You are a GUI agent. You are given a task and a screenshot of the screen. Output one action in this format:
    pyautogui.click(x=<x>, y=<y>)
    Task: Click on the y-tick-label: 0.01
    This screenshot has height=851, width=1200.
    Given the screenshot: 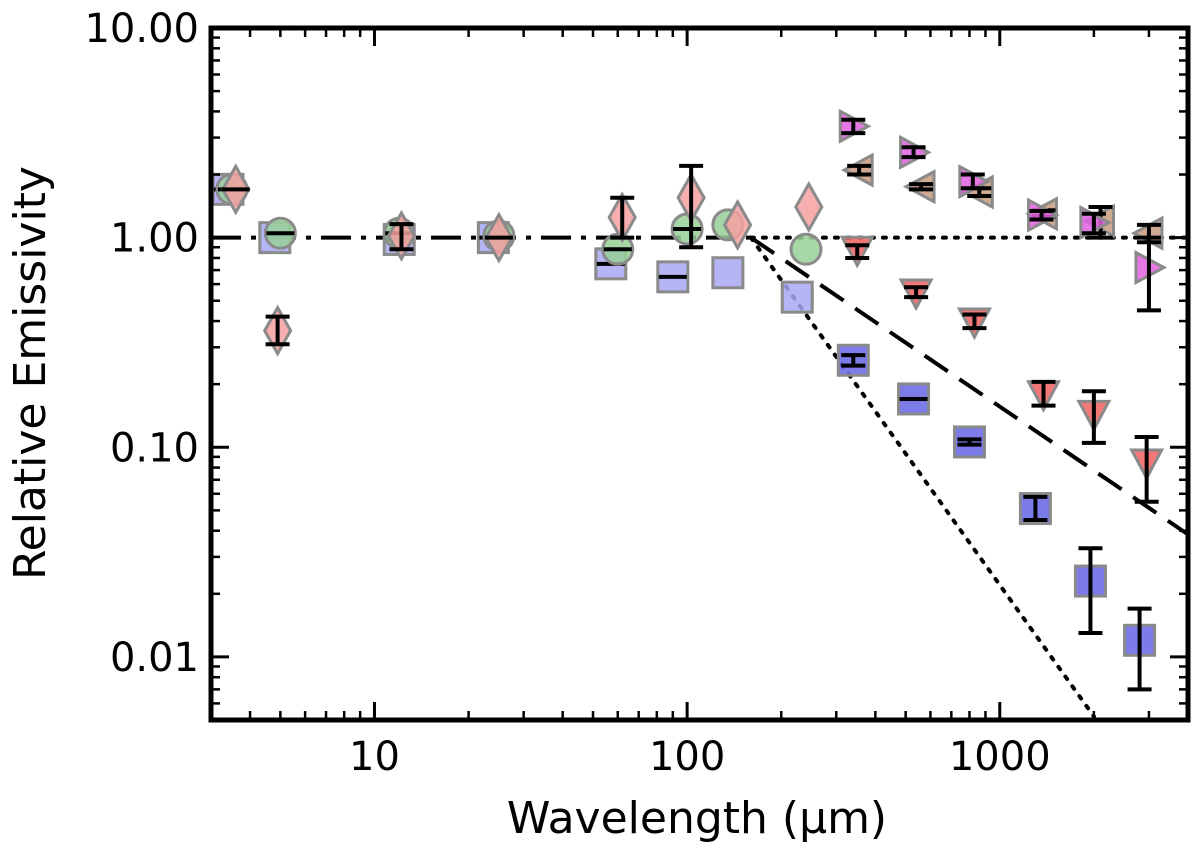 What is the action you would take?
    pyautogui.click(x=154, y=658)
    